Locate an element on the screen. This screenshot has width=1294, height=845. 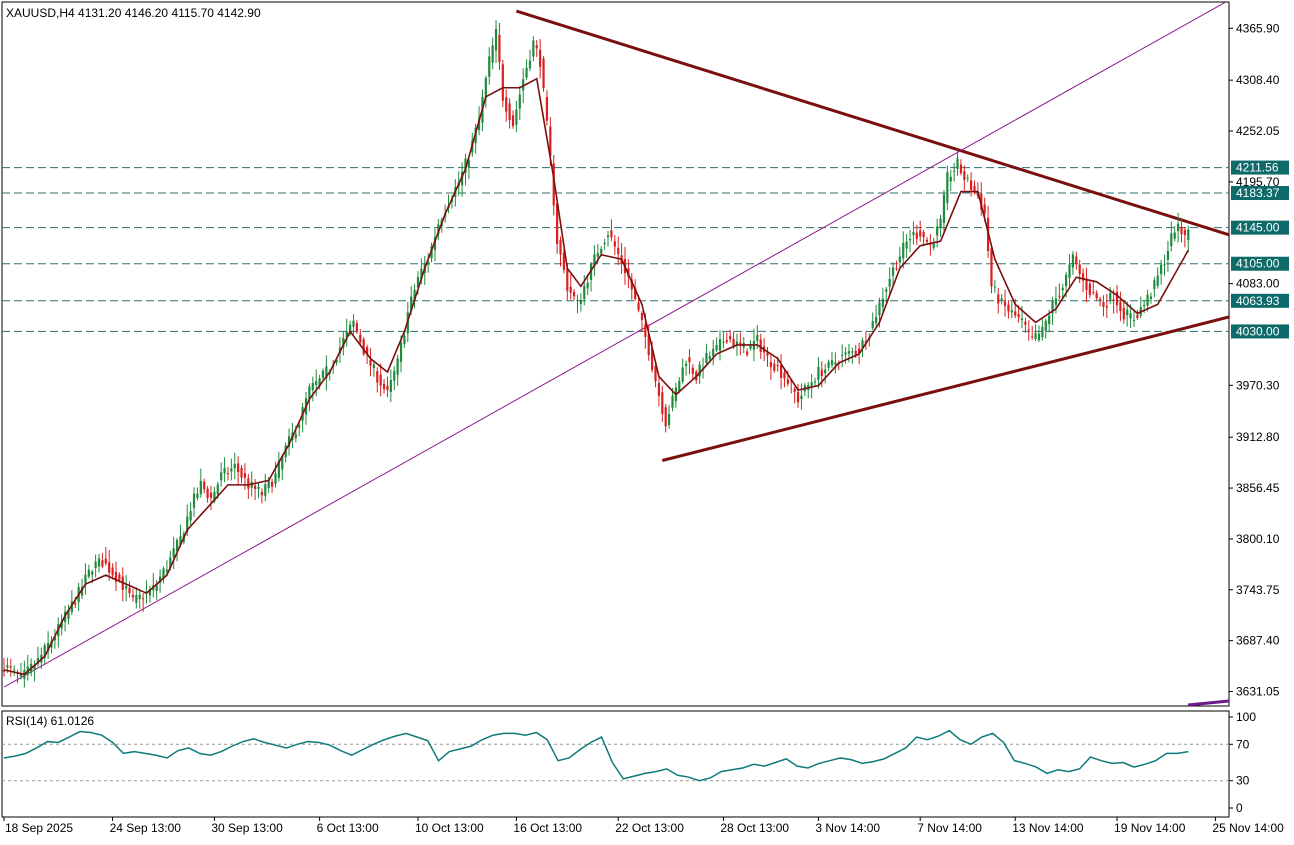
trendline is located at coordinates (945, 388).